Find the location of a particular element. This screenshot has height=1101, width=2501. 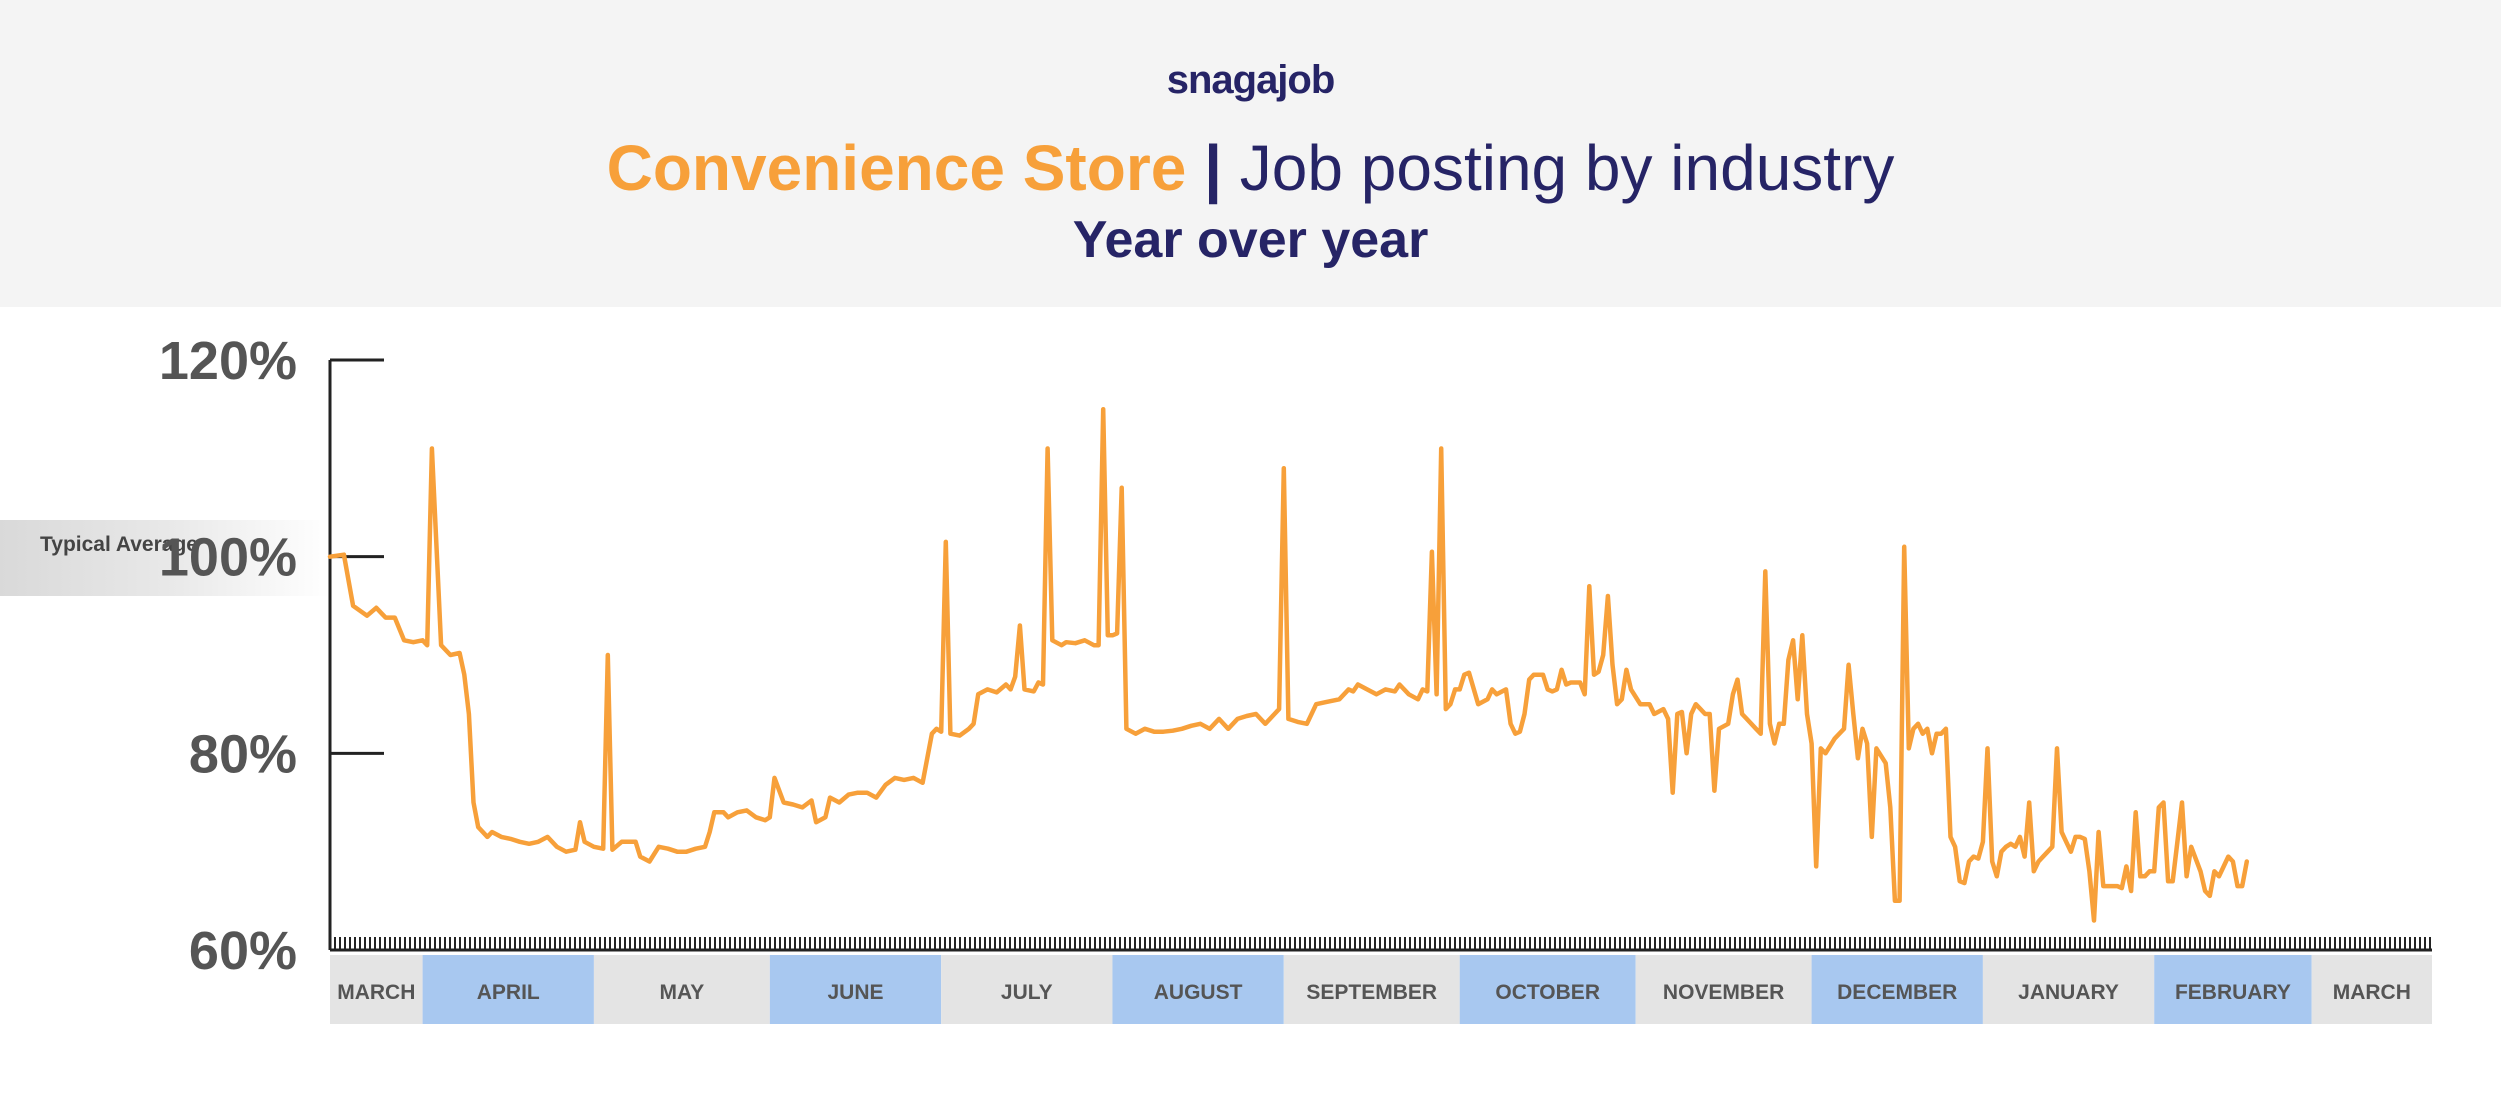

month-label: APRIL is located at coordinates (508, 992).